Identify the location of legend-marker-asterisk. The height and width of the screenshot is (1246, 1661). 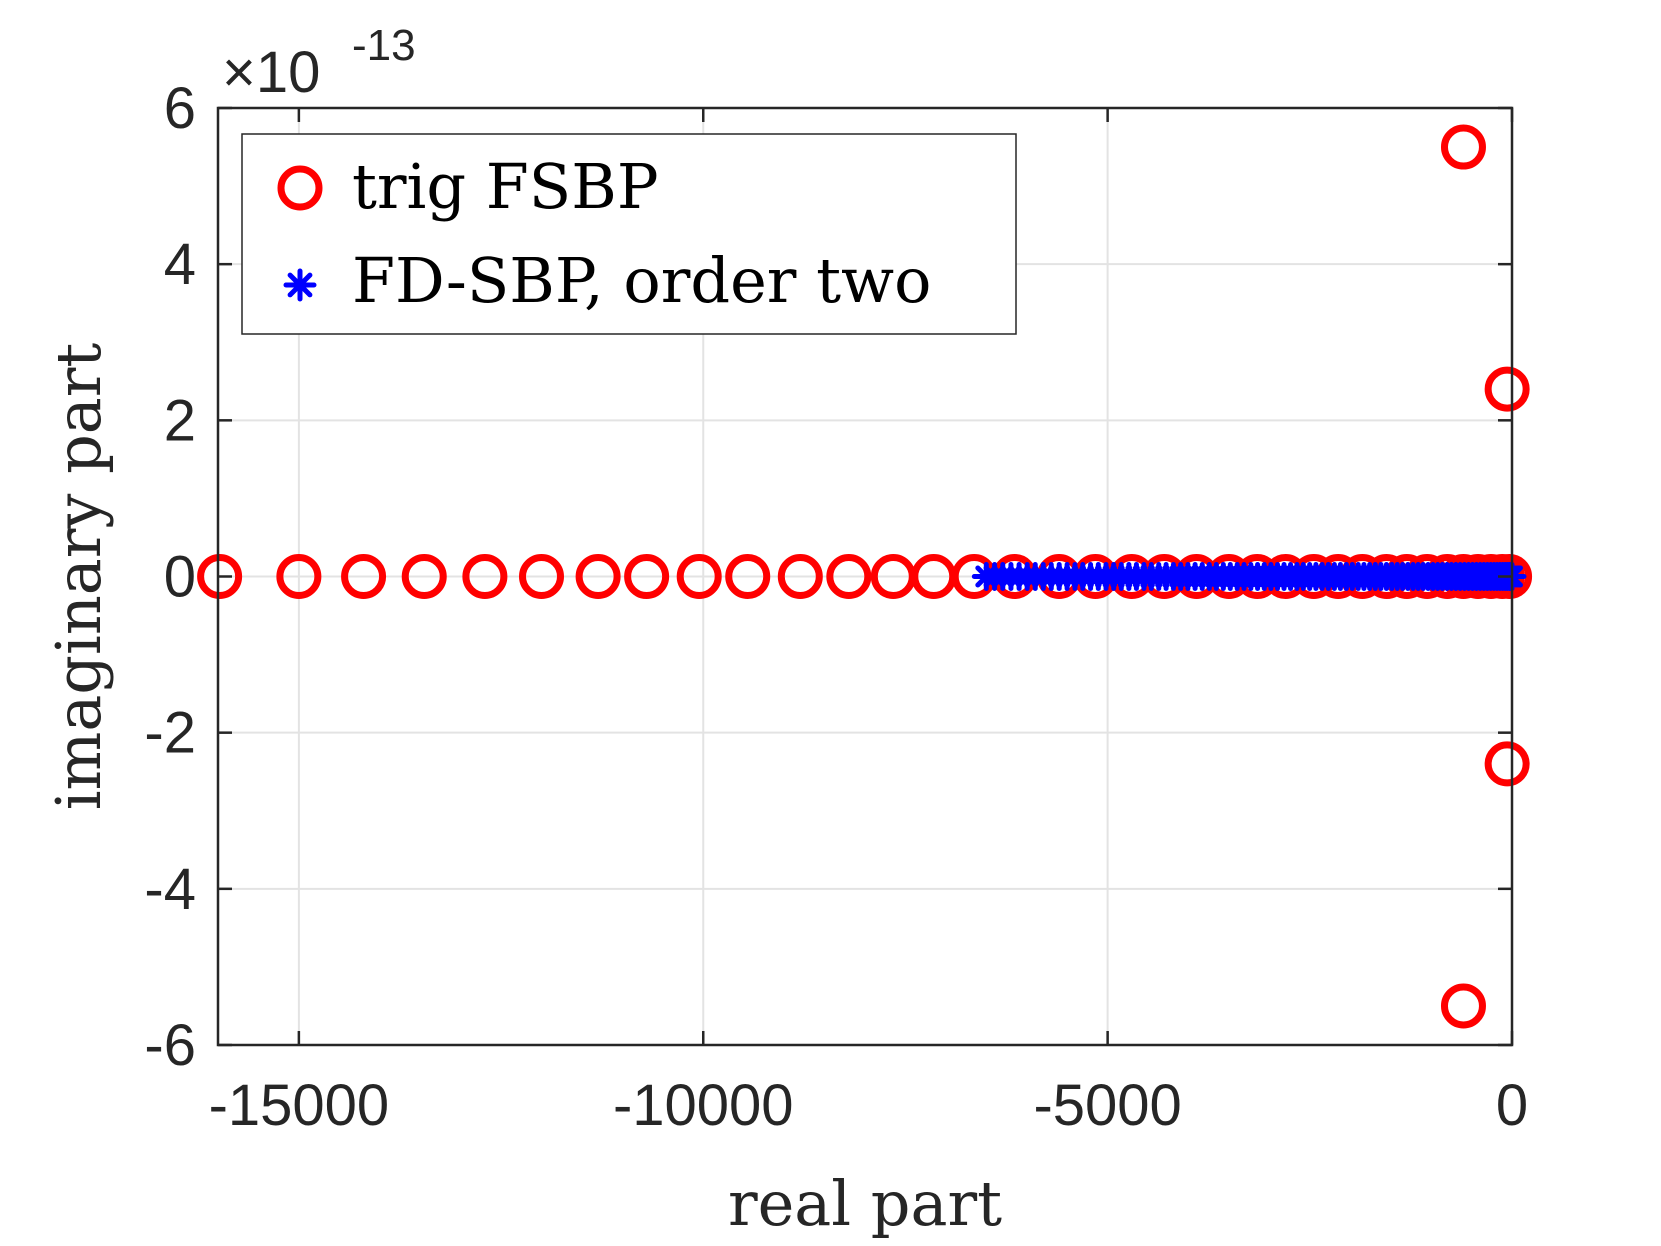
(300, 285).